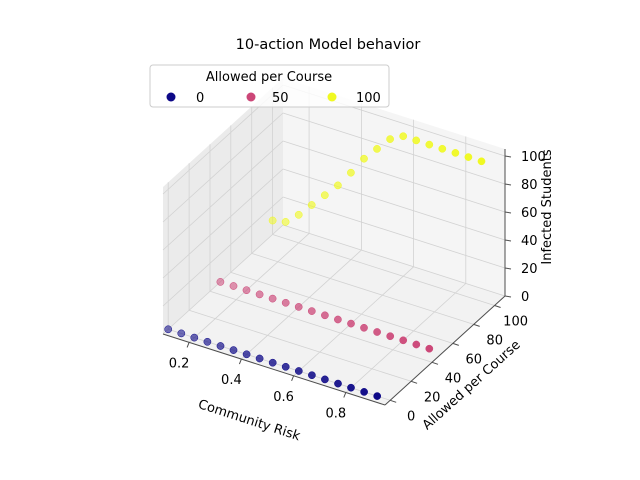 The height and width of the screenshot is (480, 640). Describe the element at coordinates (533, 157) in the screenshot. I see `z-tick-label: 100` at that location.